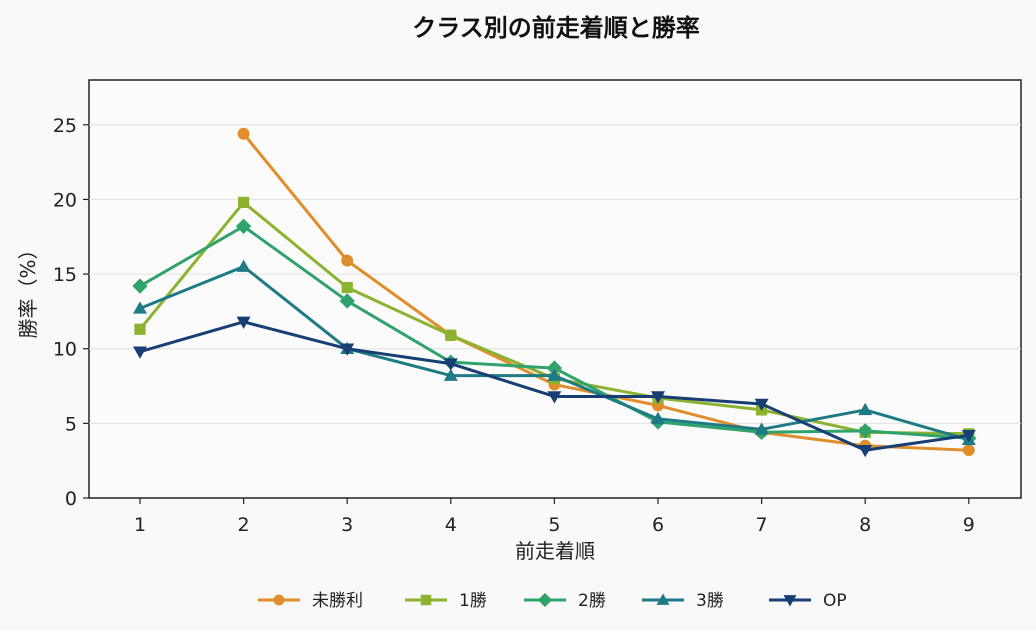 This screenshot has height=631, width=1036. I want to click on x-tick-label: 7, so click(762, 525).